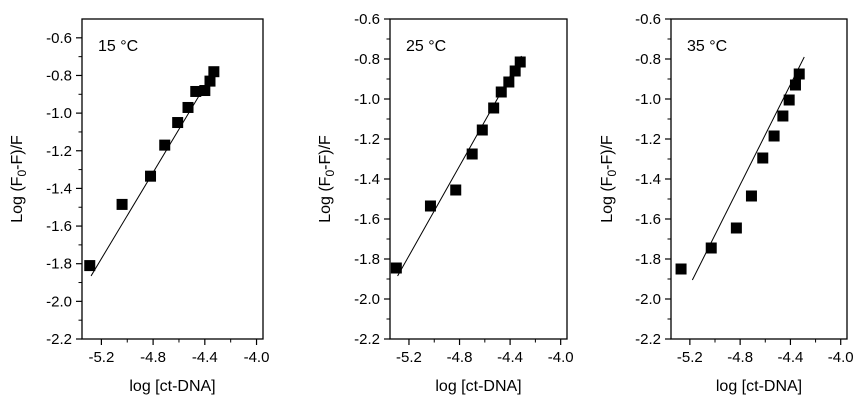 This screenshot has width=853, height=399. I want to click on temperature-label: 25 °C, so click(426, 46).